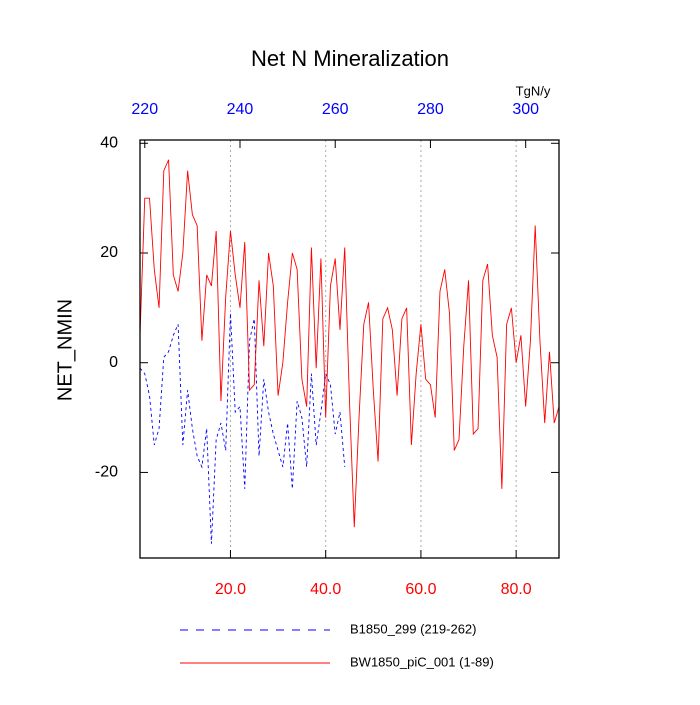 The height and width of the screenshot is (705, 700). What do you see at coordinates (516, 589) in the screenshot?
I see `x-tick-label: 80.0` at bounding box center [516, 589].